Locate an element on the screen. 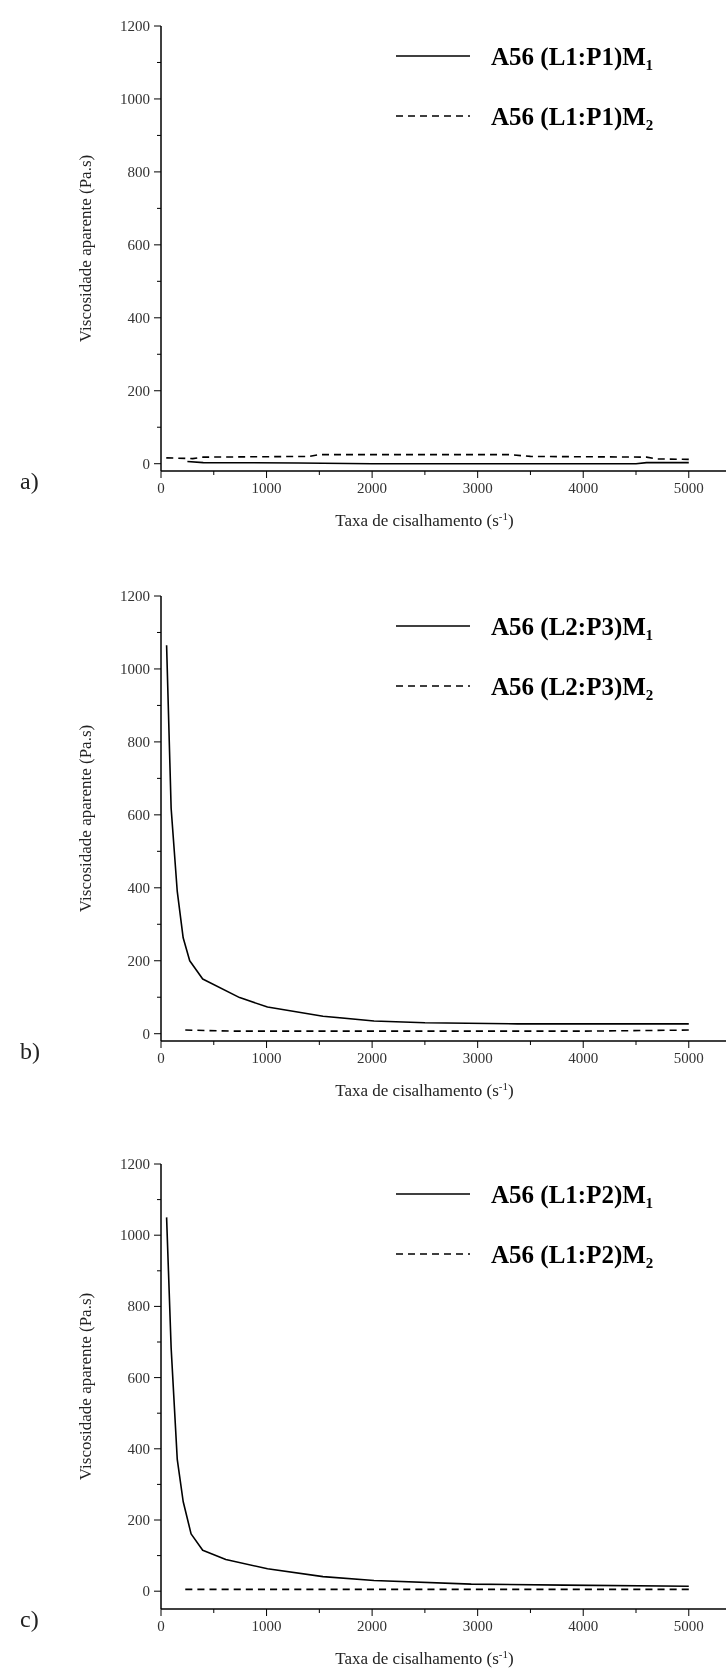  text: a) is located at coordinates (29, 481).